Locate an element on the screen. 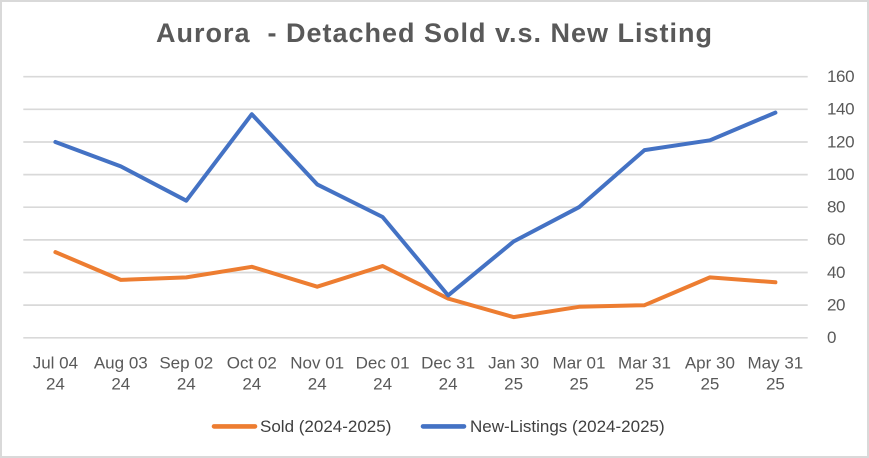 Image resolution: width=869 pixels, height=458 pixels. svg-text: Mar 31 is located at coordinates (644, 362).